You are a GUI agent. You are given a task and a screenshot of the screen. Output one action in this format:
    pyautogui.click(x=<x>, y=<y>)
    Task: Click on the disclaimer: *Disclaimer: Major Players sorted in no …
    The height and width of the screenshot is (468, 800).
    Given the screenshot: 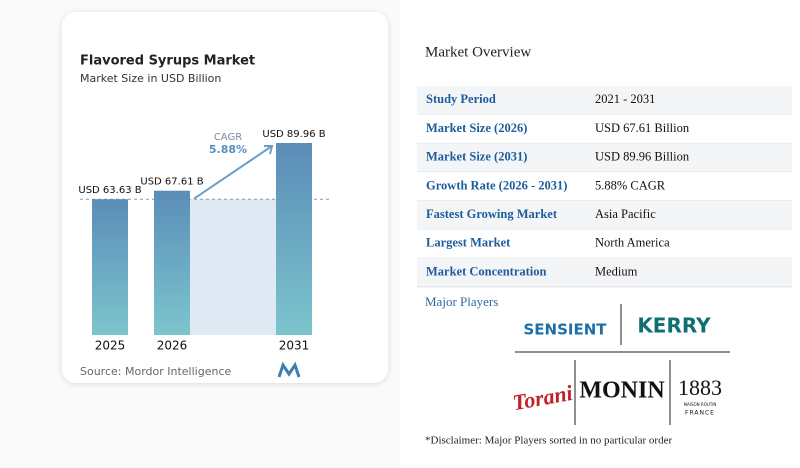 What is the action you would take?
    pyautogui.click(x=548, y=441)
    